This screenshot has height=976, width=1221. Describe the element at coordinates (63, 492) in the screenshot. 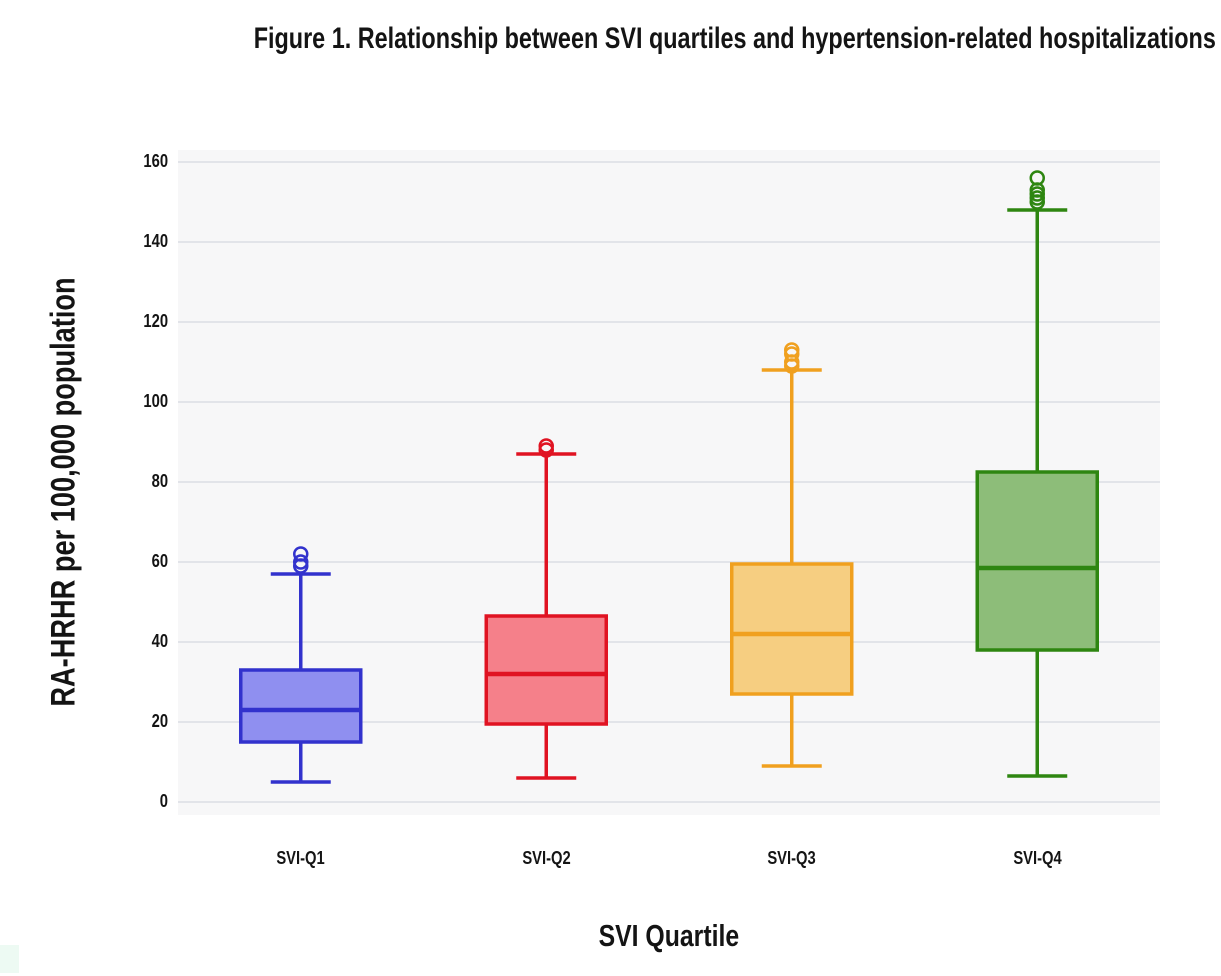

I see `y-axis-title-text: RA-HRHR per 100,000 population` at that location.